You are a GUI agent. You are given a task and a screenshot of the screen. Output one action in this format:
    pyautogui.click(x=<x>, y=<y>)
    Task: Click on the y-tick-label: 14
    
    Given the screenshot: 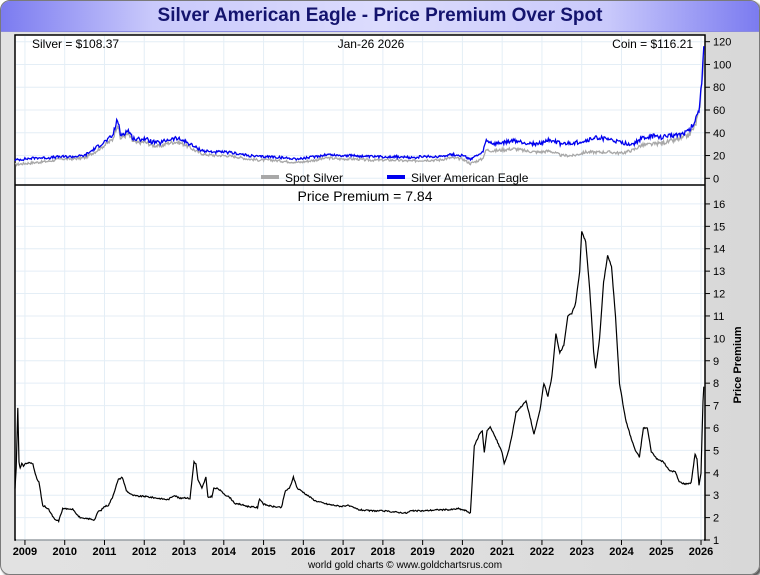 What is the action you would take?
    pyautogui.click(x=719, y=250)
    